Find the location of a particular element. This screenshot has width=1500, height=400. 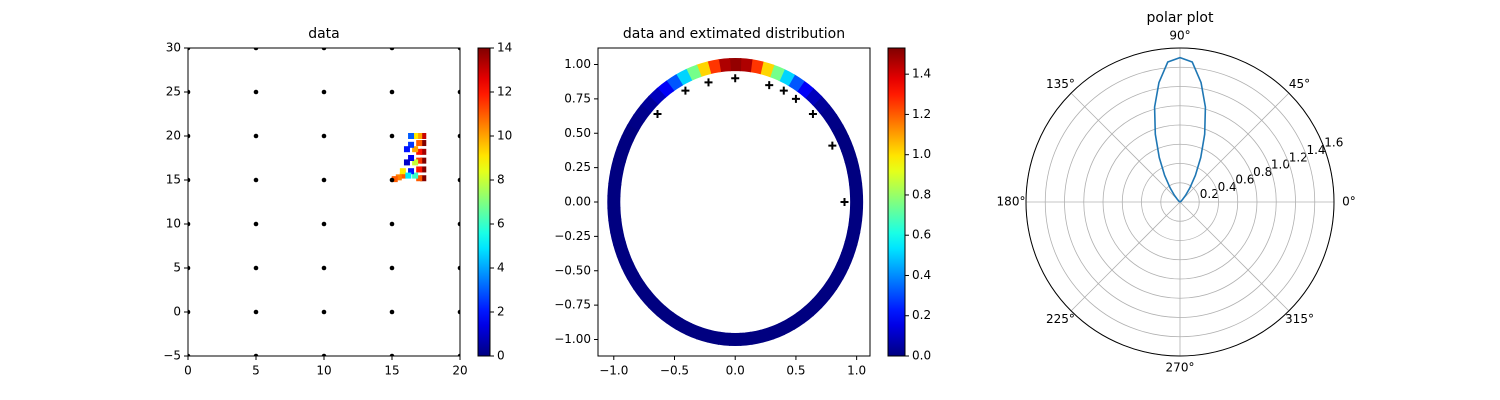

x-tick-label: 5 is located at coordinates (256, 371).